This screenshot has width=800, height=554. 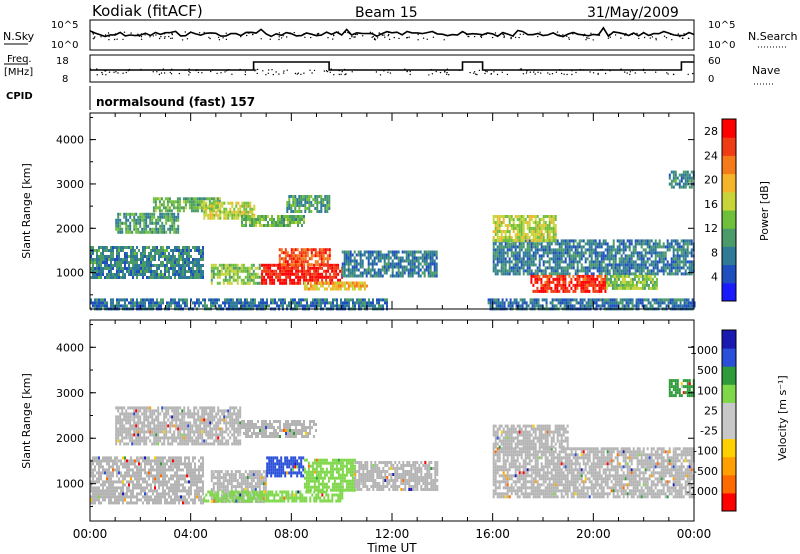 What do you see at coordinates (714, 252) in the screenshot?
I see `colorbar-tick-label: 8` at bounding box center [714, 252].